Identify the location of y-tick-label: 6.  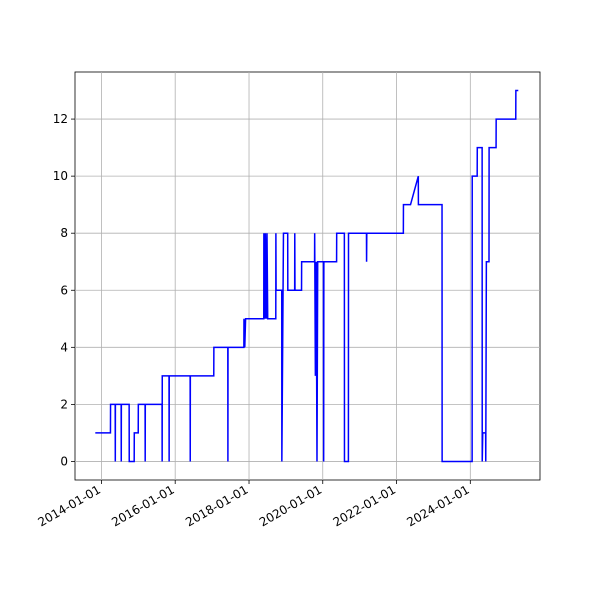
(64, 290).